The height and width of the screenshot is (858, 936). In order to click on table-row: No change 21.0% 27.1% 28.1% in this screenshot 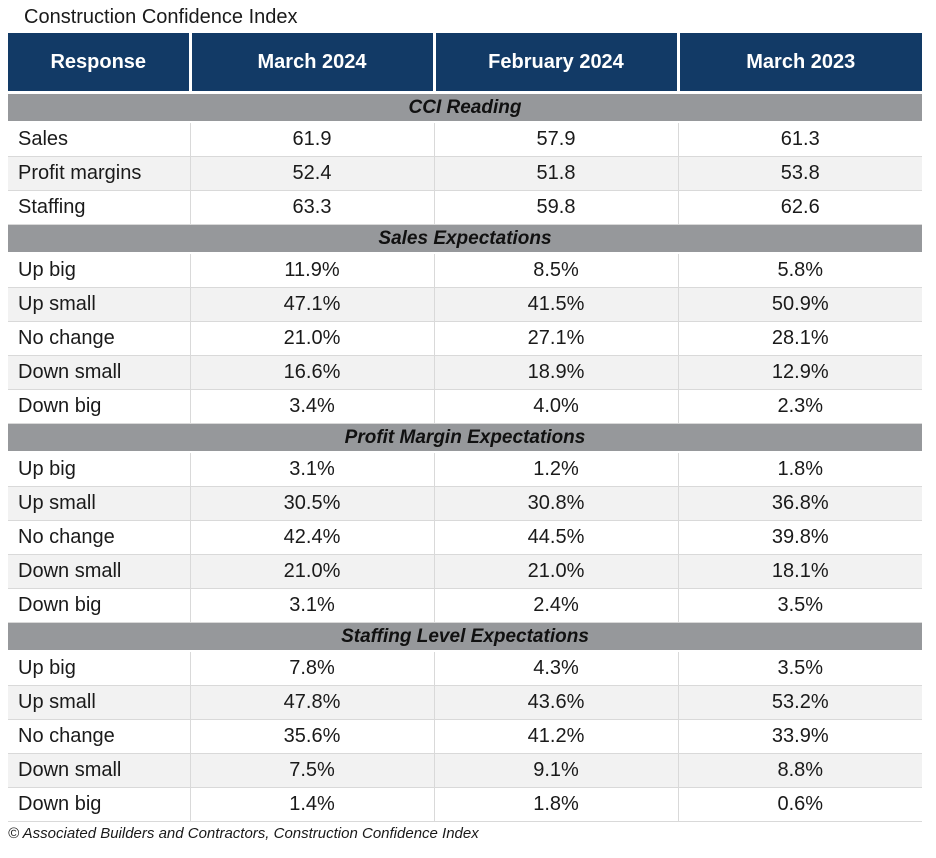, I will do `click(465, 338)`.